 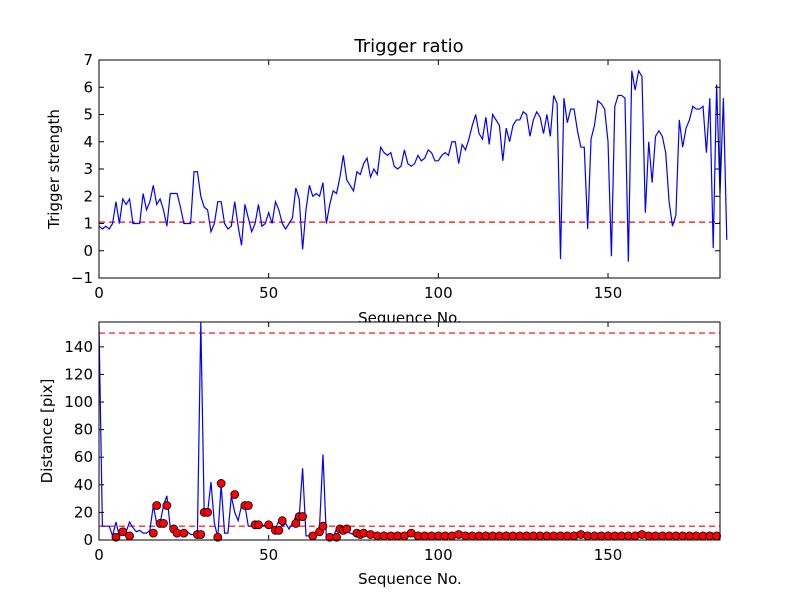 What do you see at coordinates (78, 402) in the screenshot?
I see `bottom-y-tick-label: 100` at bounding box center [78, 402].